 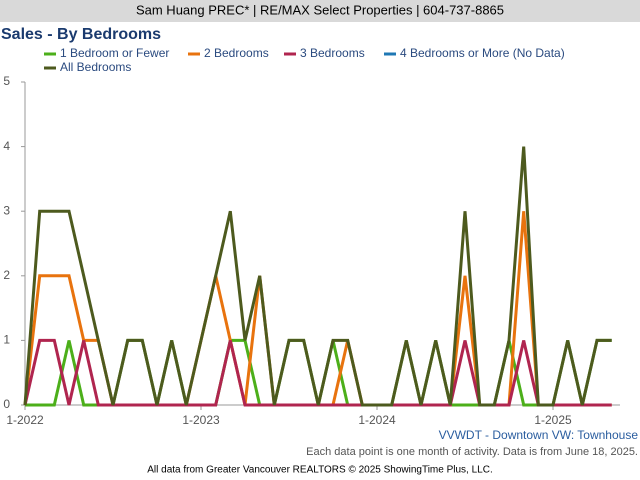 I want to click on series-line, so click(x=318, y=372).